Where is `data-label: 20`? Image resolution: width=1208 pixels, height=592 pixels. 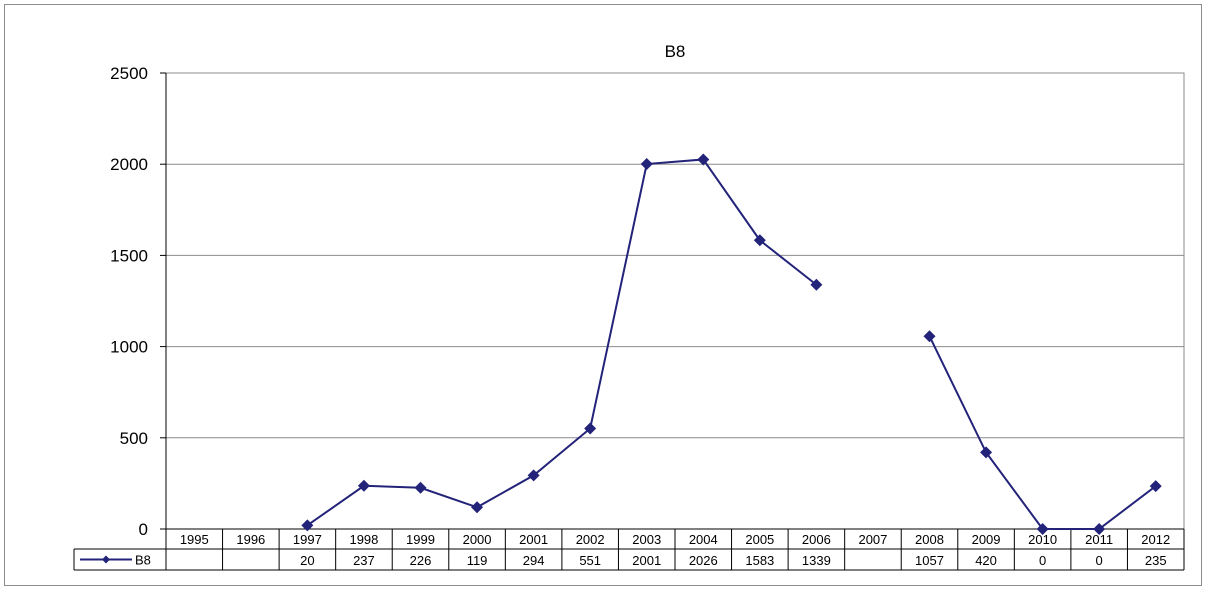 data-label: 20 is located at coordinates (307, 560).